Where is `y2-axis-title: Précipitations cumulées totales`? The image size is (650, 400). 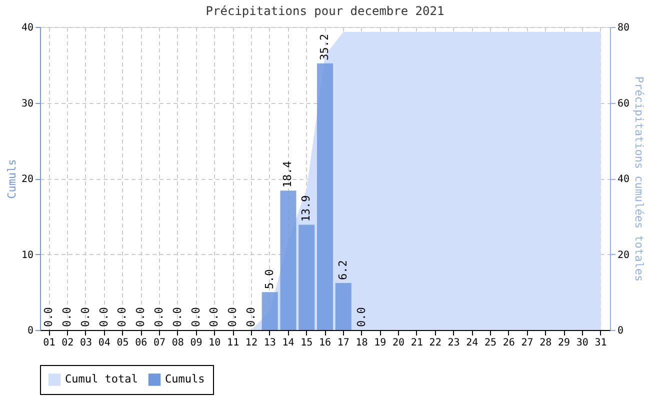
y2-axis-title: Précipitations cumulées totales is located at coordinates (639, 179).